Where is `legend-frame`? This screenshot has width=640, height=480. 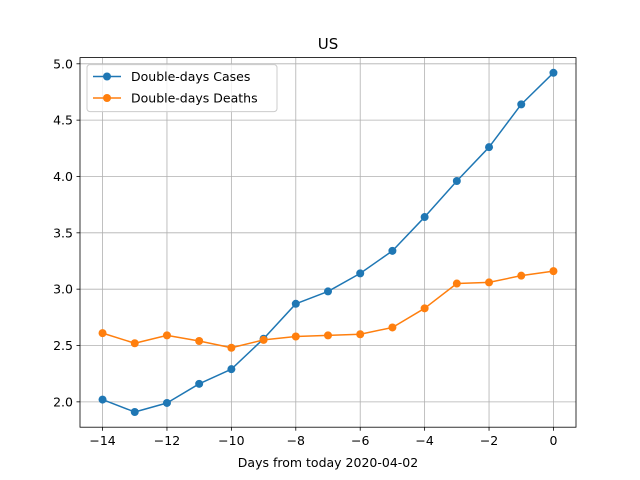 legend-frame is located at coordinates (182, 88).